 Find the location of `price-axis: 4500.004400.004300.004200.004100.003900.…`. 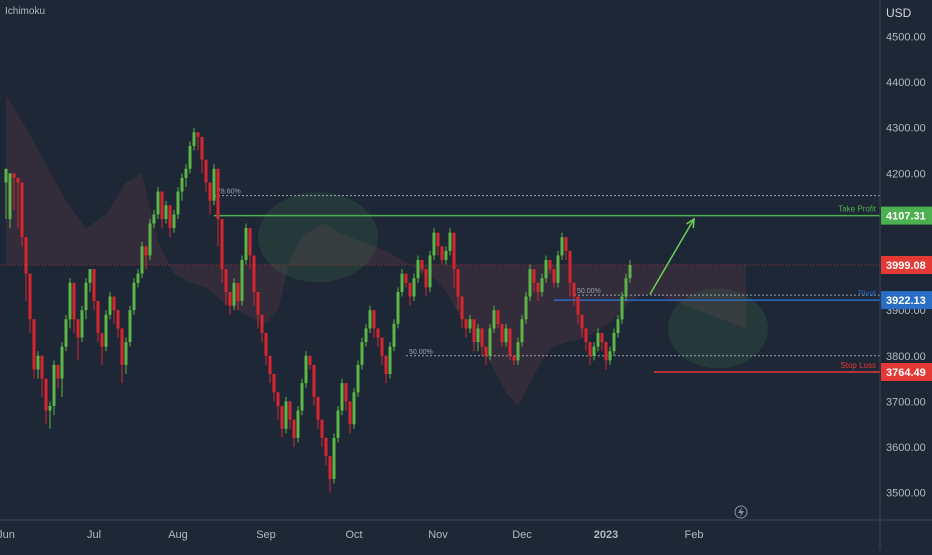

price-axis: 4500.004400.004300.004200.004100.003900.… is located at coordinates (906, 265).